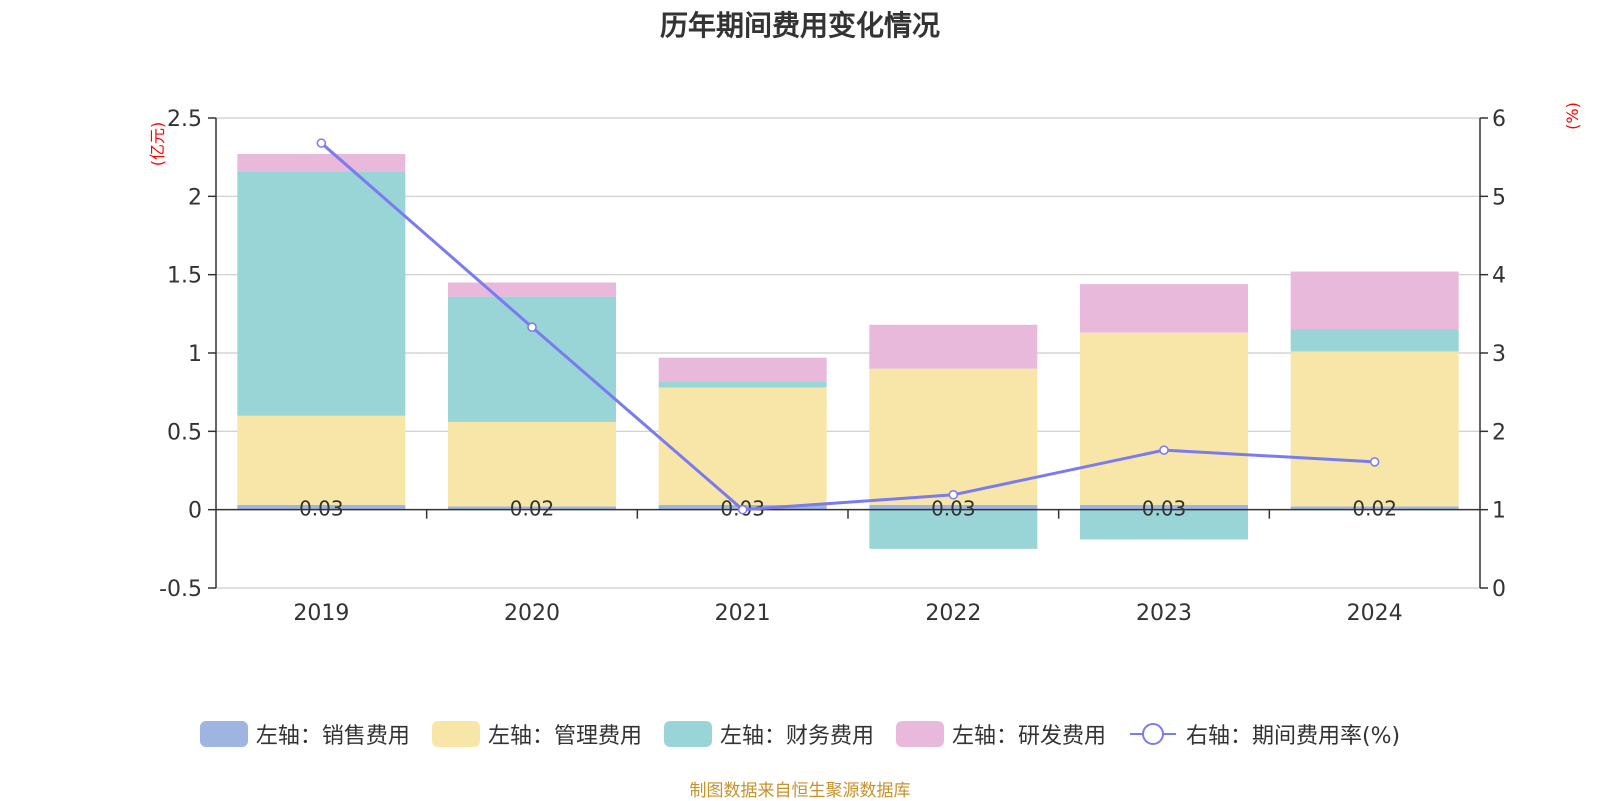  Describe the element at coordinates (796, 736) in the screenshot. I see `legend-label-finance: 左轴：财务费用` at that location.